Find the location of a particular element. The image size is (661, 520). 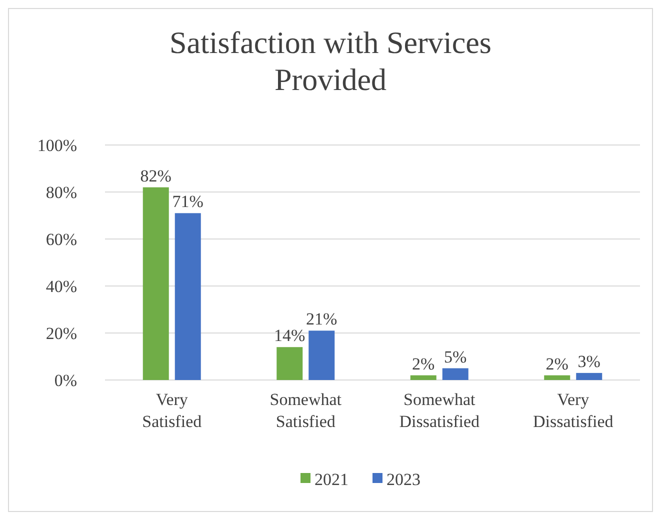

y-tick-label: 20% is located at coordinates (61, 333).